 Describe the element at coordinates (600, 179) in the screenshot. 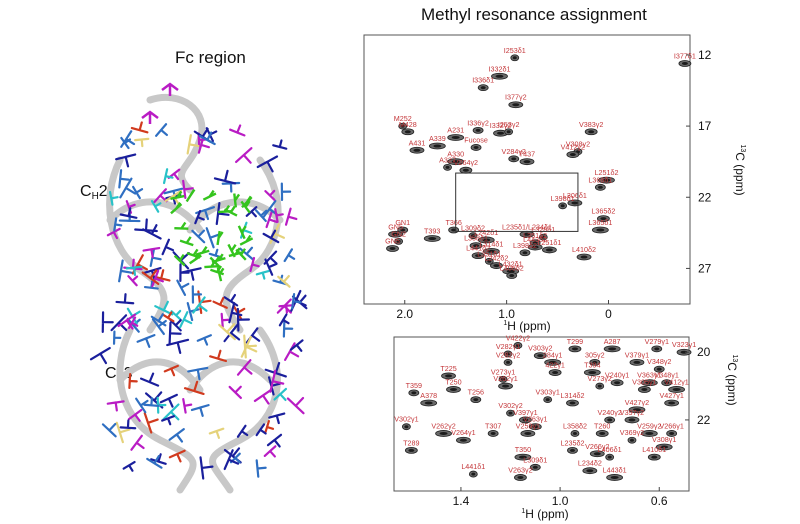

I see `top-peak-label: L368δ1` at that location.